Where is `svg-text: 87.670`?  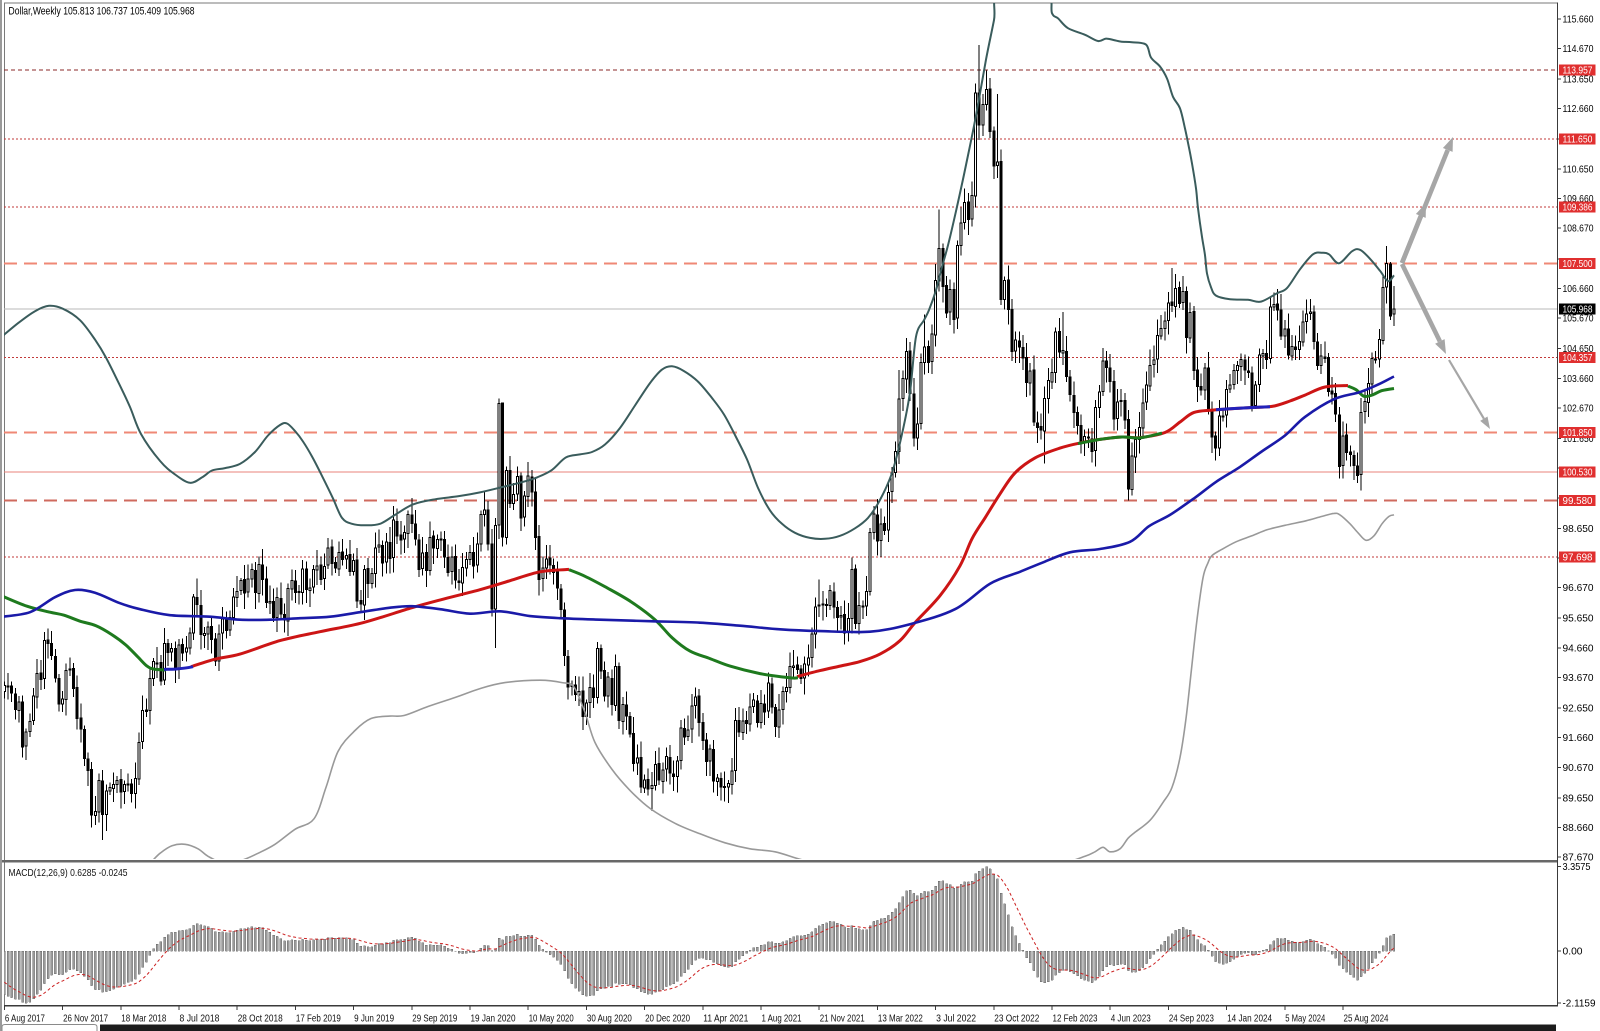 svg-text: 87.670 is located at coordinates (1578, 858).